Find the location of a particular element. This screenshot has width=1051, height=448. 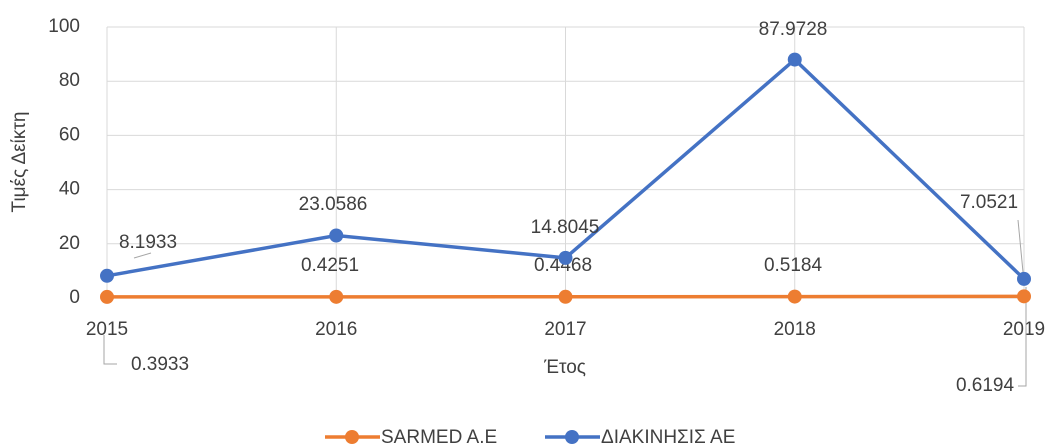

data-label: 0.4468 is located at coordinates (563, 265).